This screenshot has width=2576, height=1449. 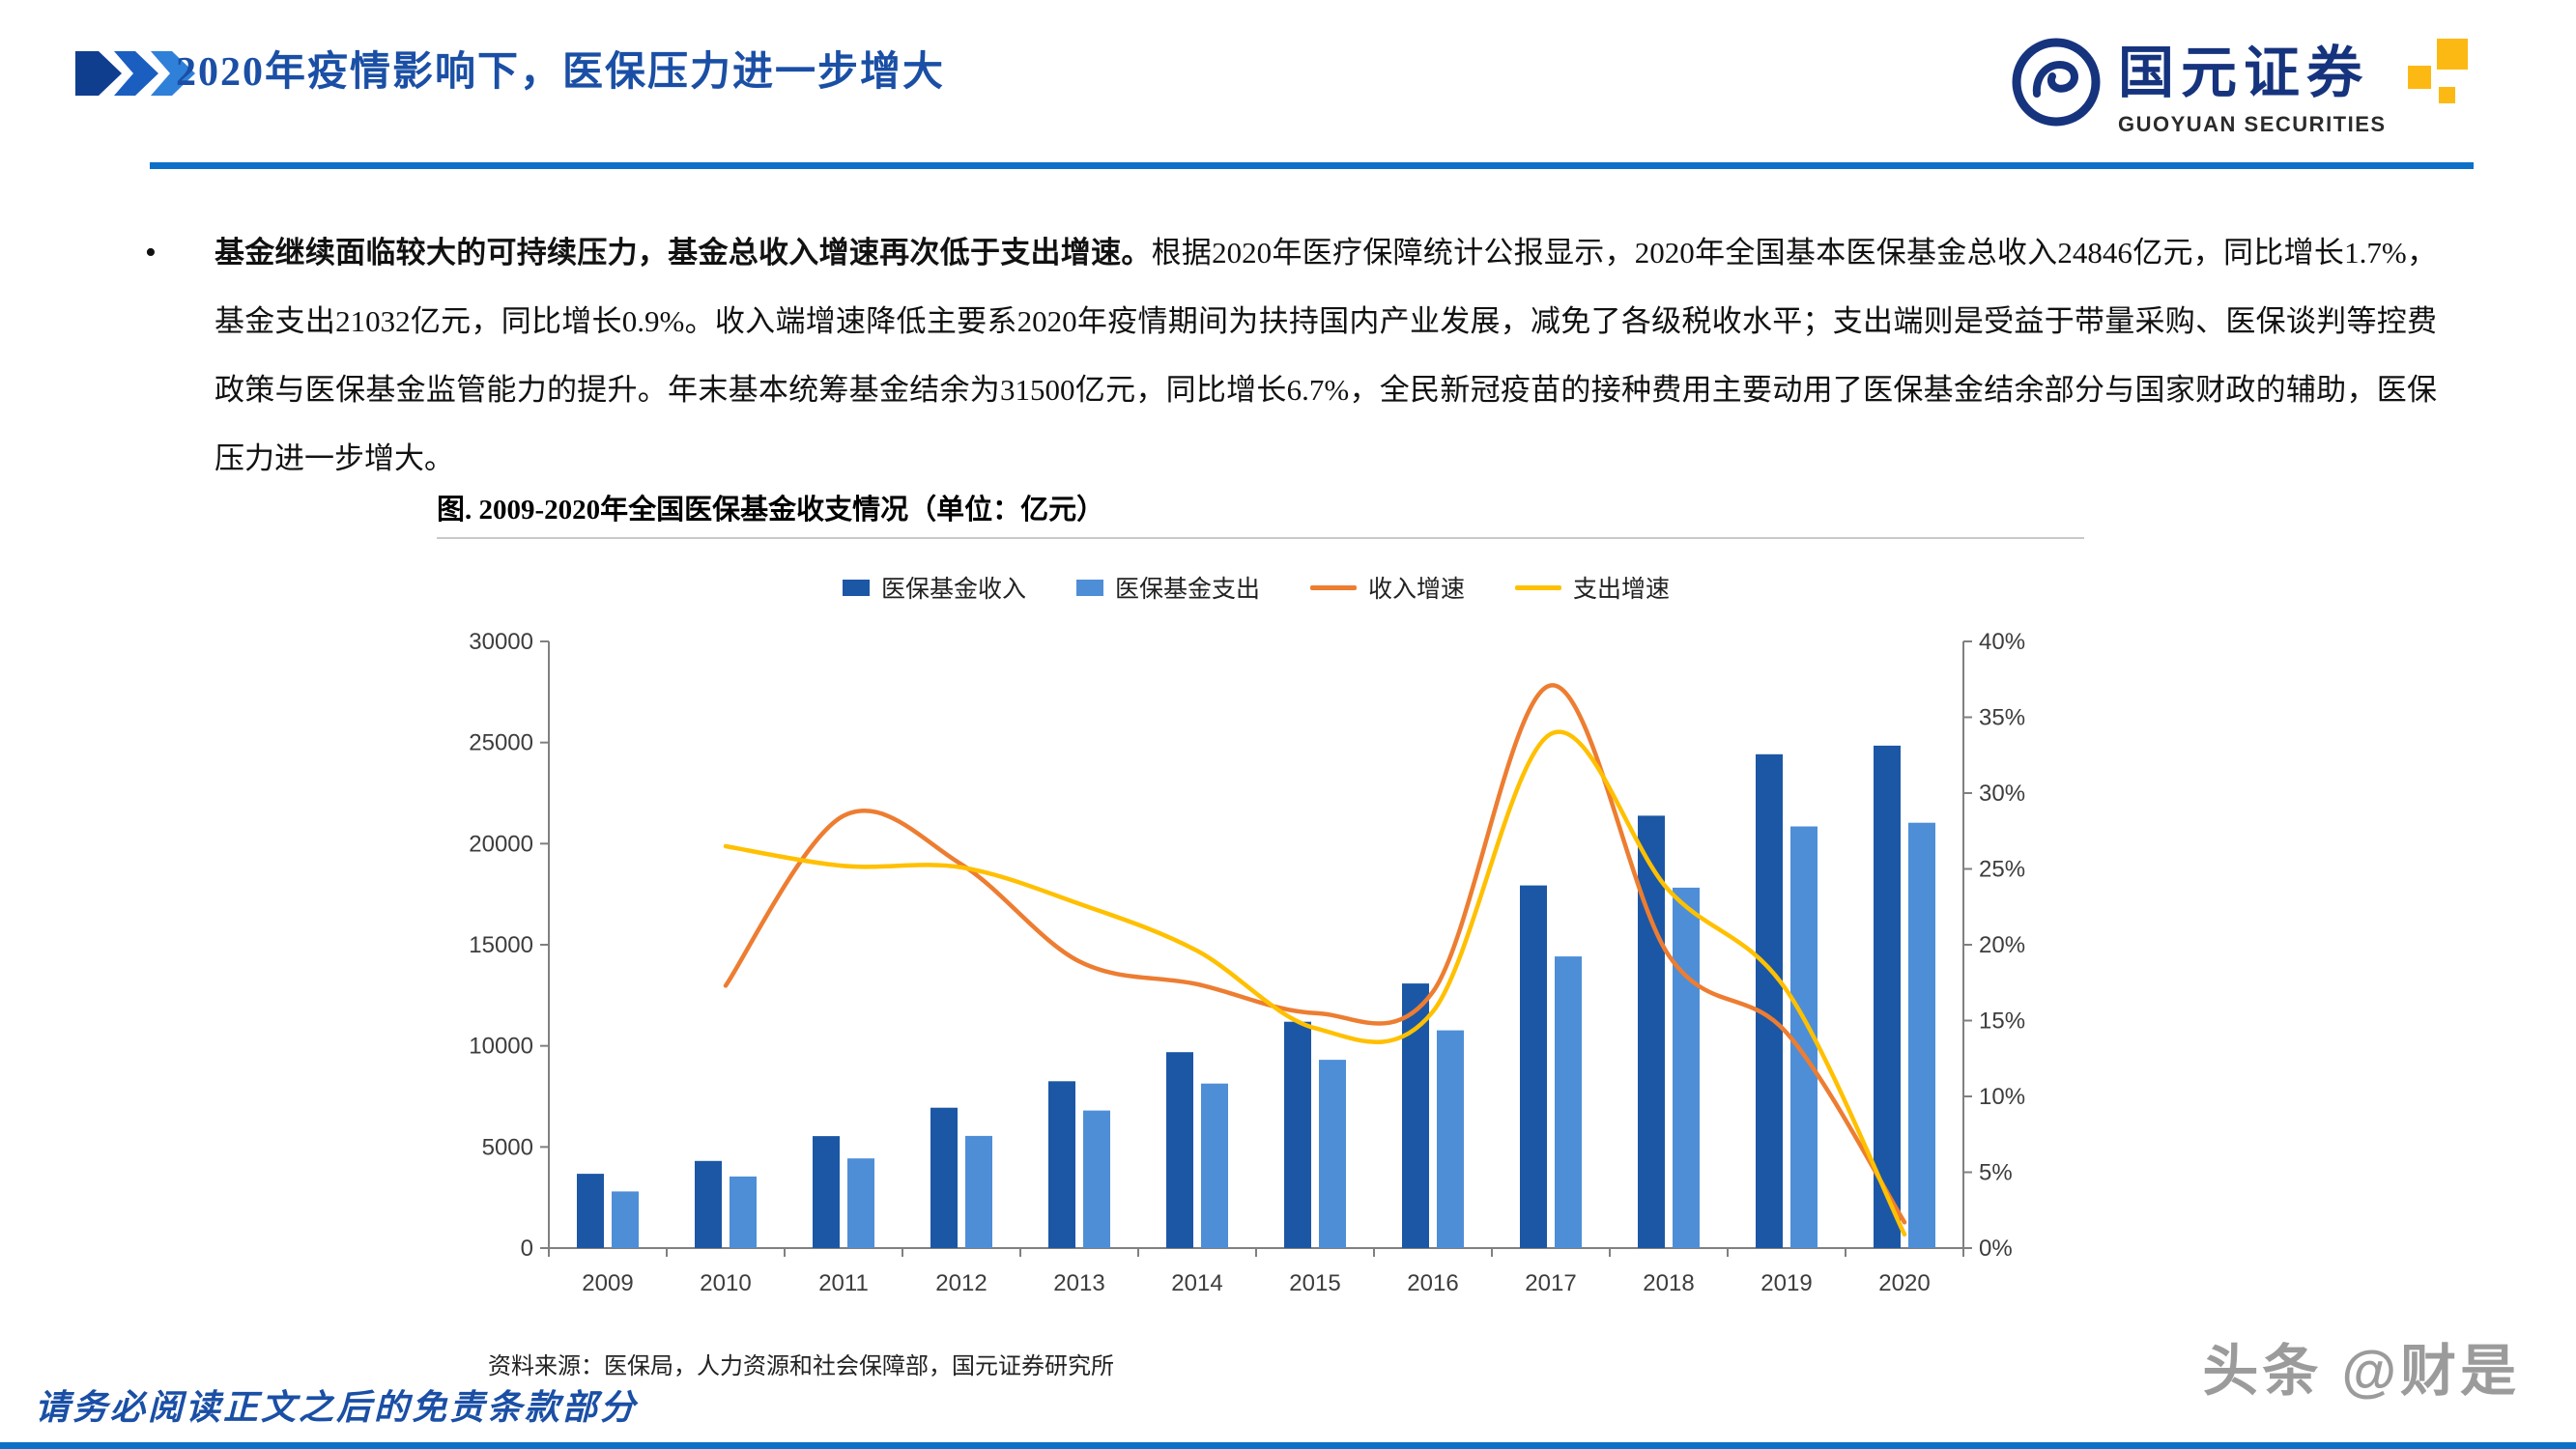 I want to click on expense-bar-swatch, so click(x=1089, y=587).